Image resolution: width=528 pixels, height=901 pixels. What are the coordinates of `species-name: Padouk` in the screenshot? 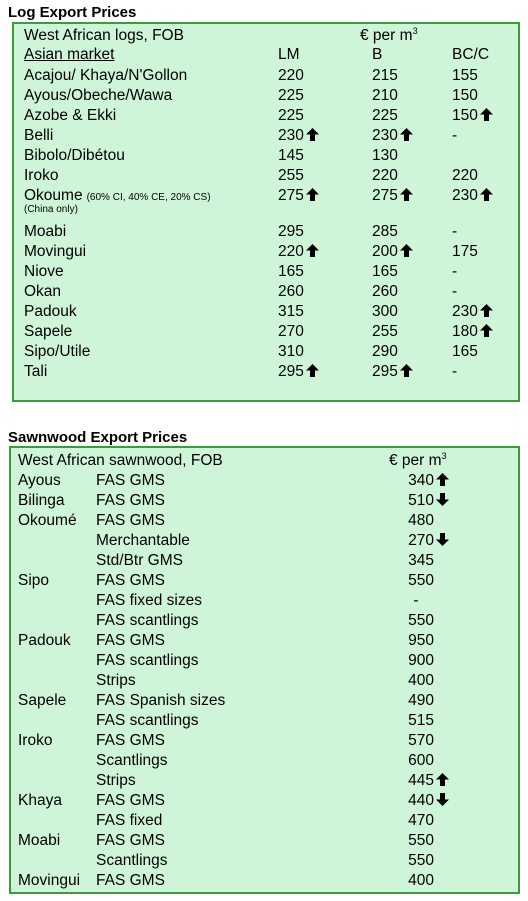 It's located at (44, 640).